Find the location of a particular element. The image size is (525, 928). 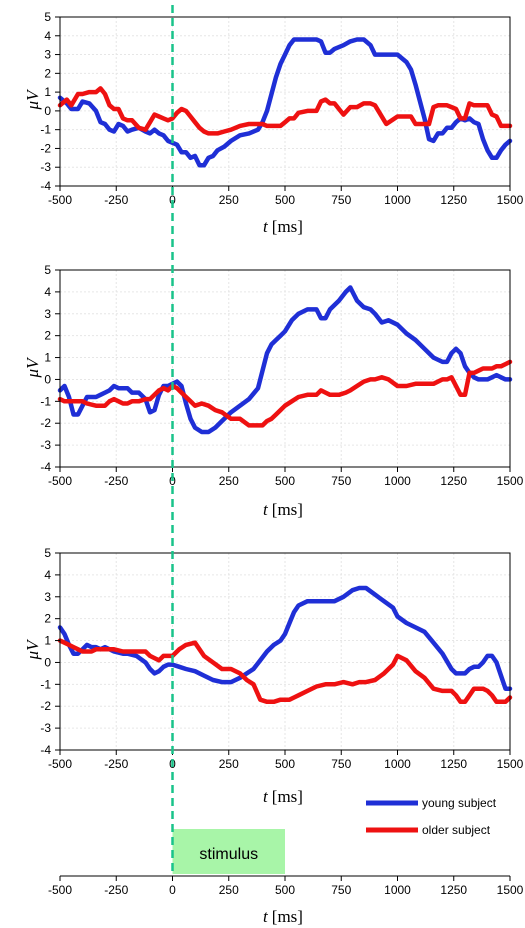

stimulus-indicator: stimulus is located at coordinates (228, 851).